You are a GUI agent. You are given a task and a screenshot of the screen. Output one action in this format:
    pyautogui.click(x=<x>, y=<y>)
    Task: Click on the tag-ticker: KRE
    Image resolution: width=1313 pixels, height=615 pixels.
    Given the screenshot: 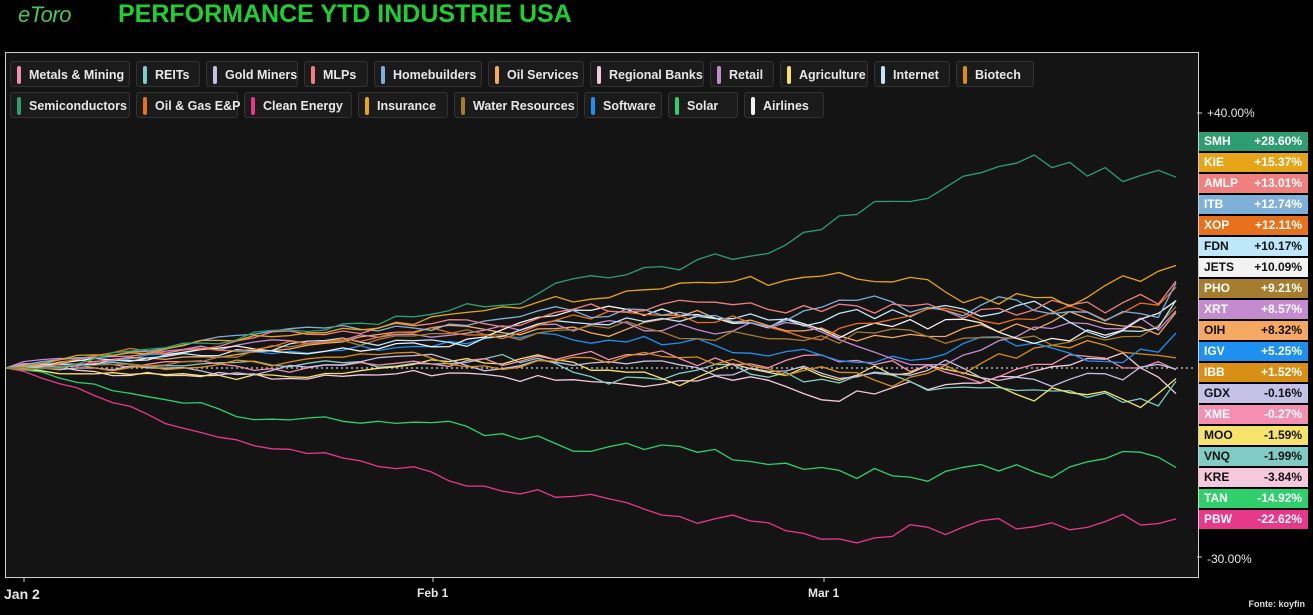 What is the action you would take?
    pyautogui.click(x=1217, y=477)
    